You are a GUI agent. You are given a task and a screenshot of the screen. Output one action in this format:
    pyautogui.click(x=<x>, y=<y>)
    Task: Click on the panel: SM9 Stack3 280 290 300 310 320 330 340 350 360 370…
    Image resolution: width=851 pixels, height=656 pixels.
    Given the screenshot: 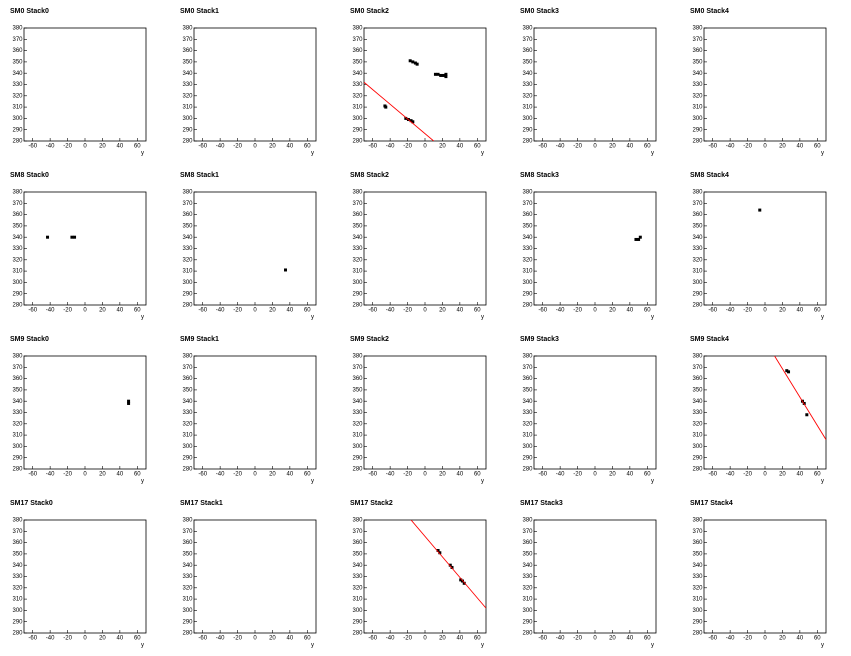 What is the action you would take?
    pyautogui.click(x=588, y=410)
    